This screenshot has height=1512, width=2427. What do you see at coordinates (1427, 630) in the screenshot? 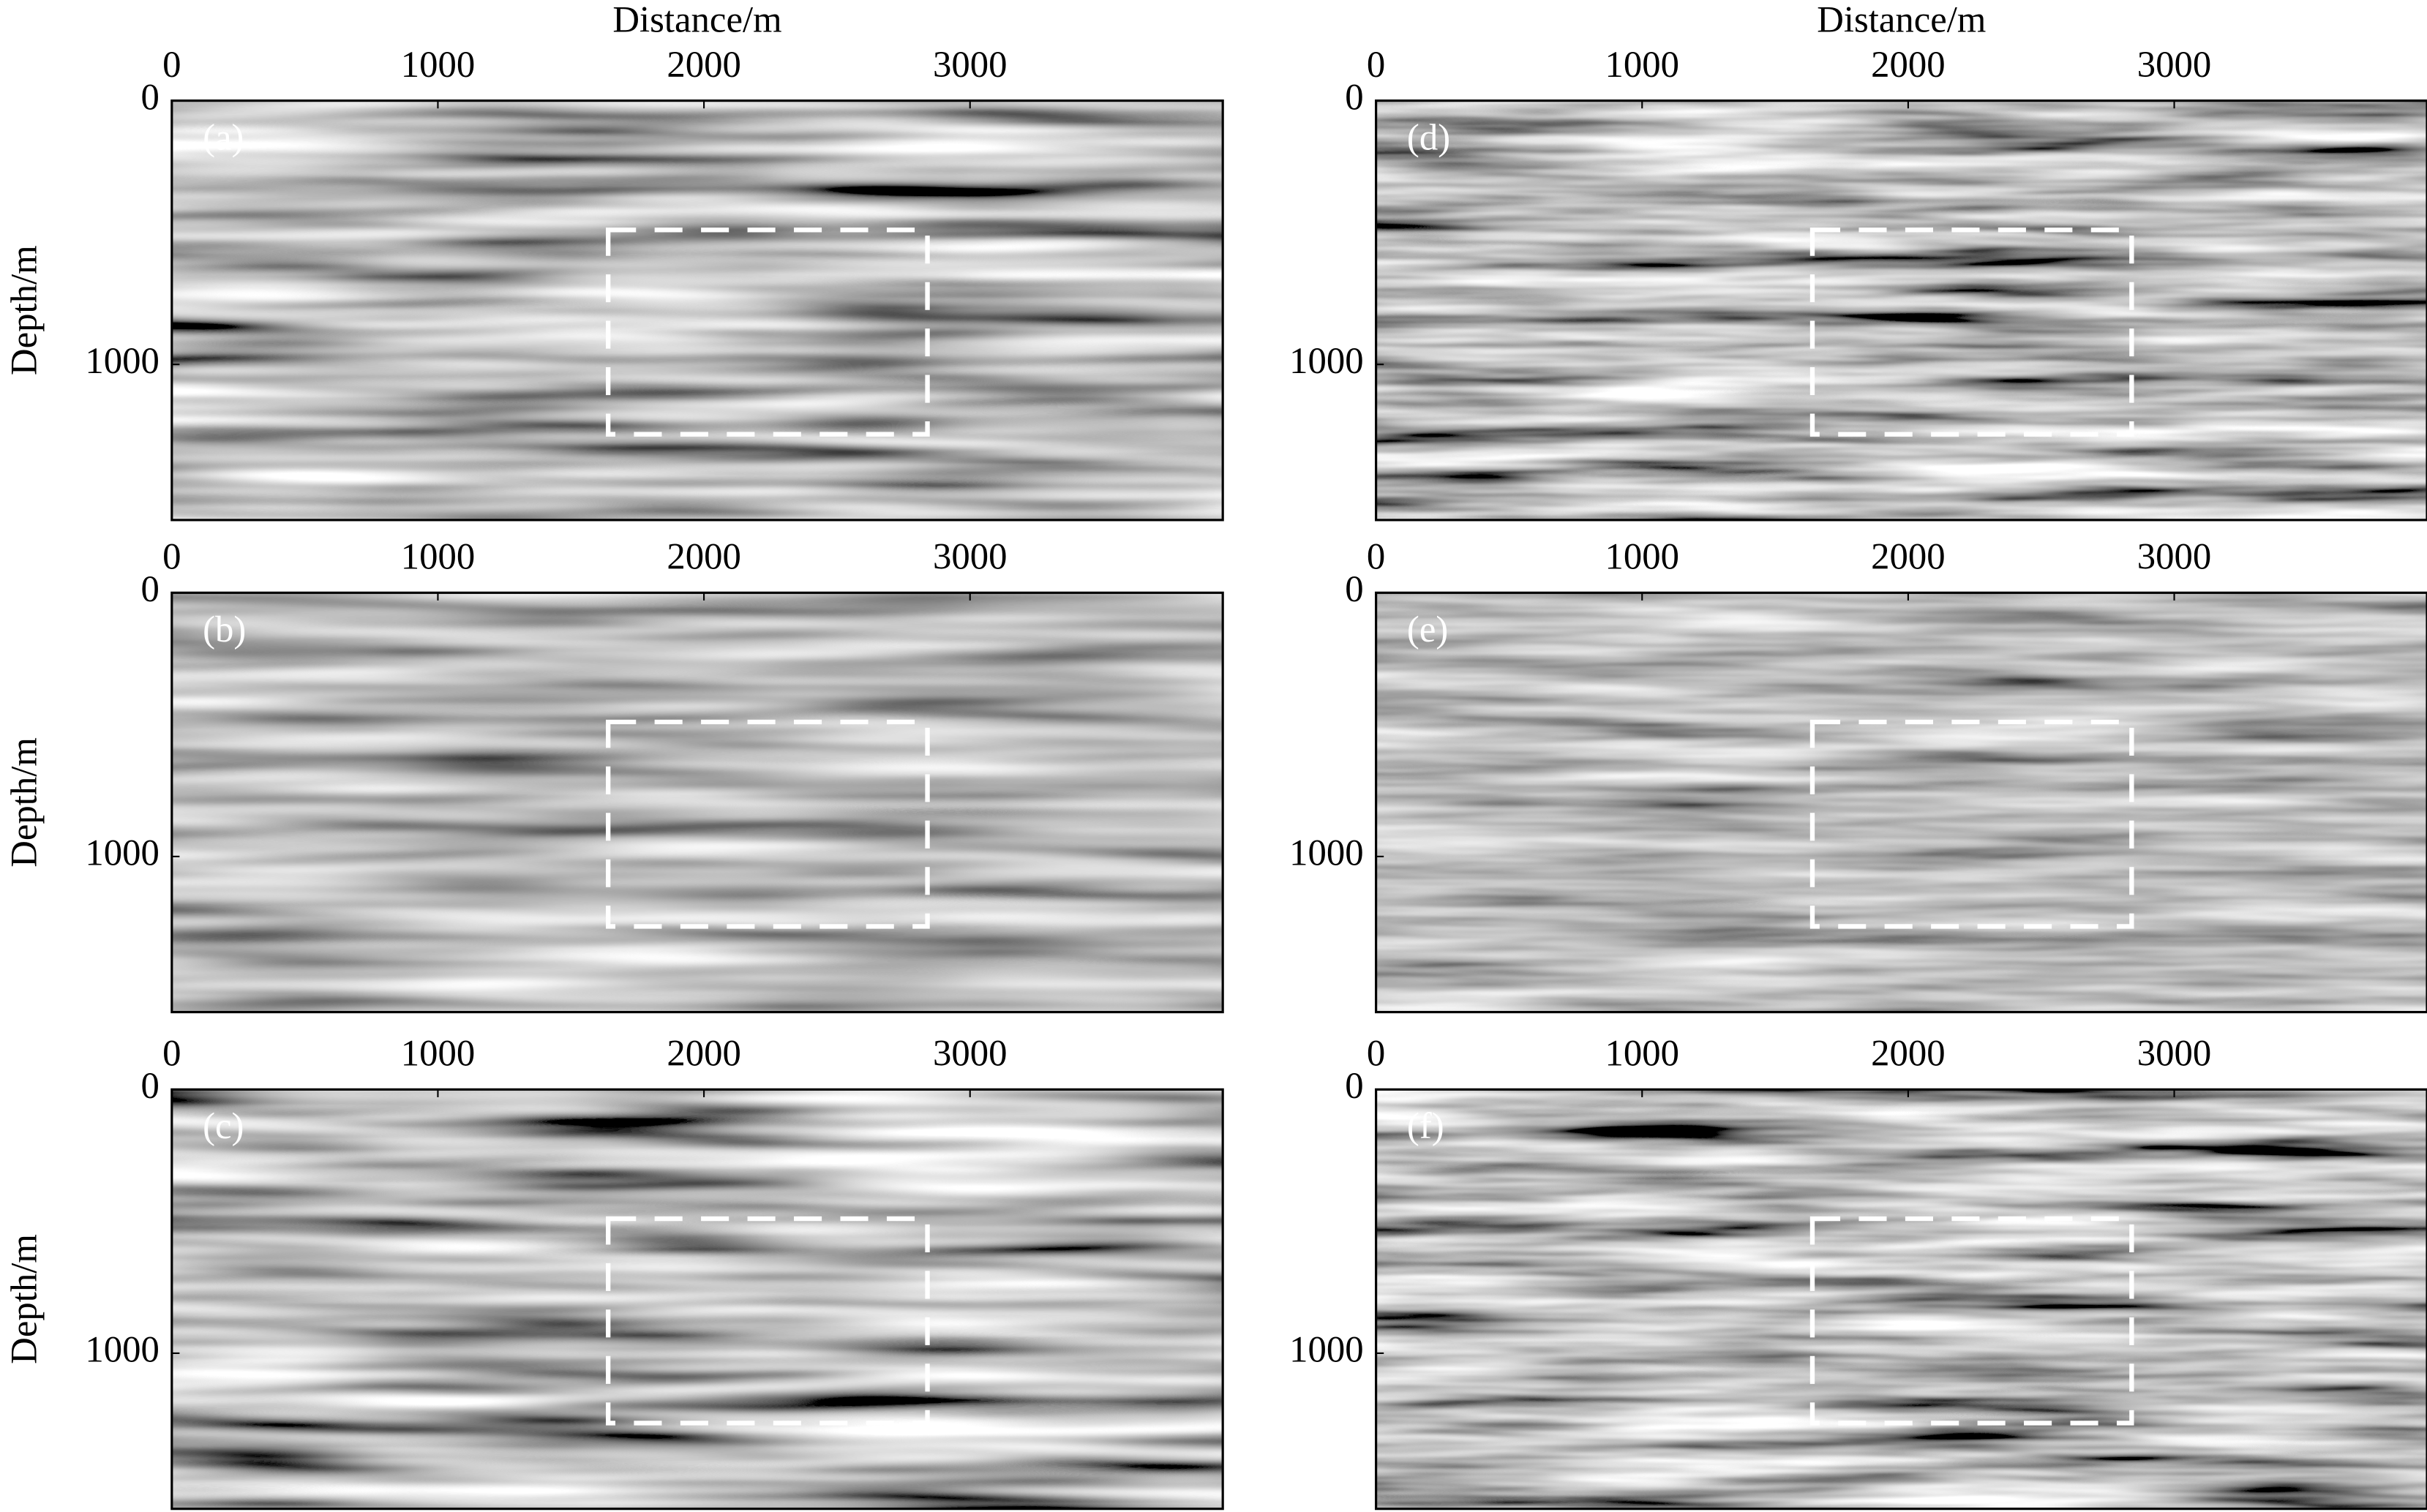
I see `panel-label: (e)` at bounding box center [1427, 630].